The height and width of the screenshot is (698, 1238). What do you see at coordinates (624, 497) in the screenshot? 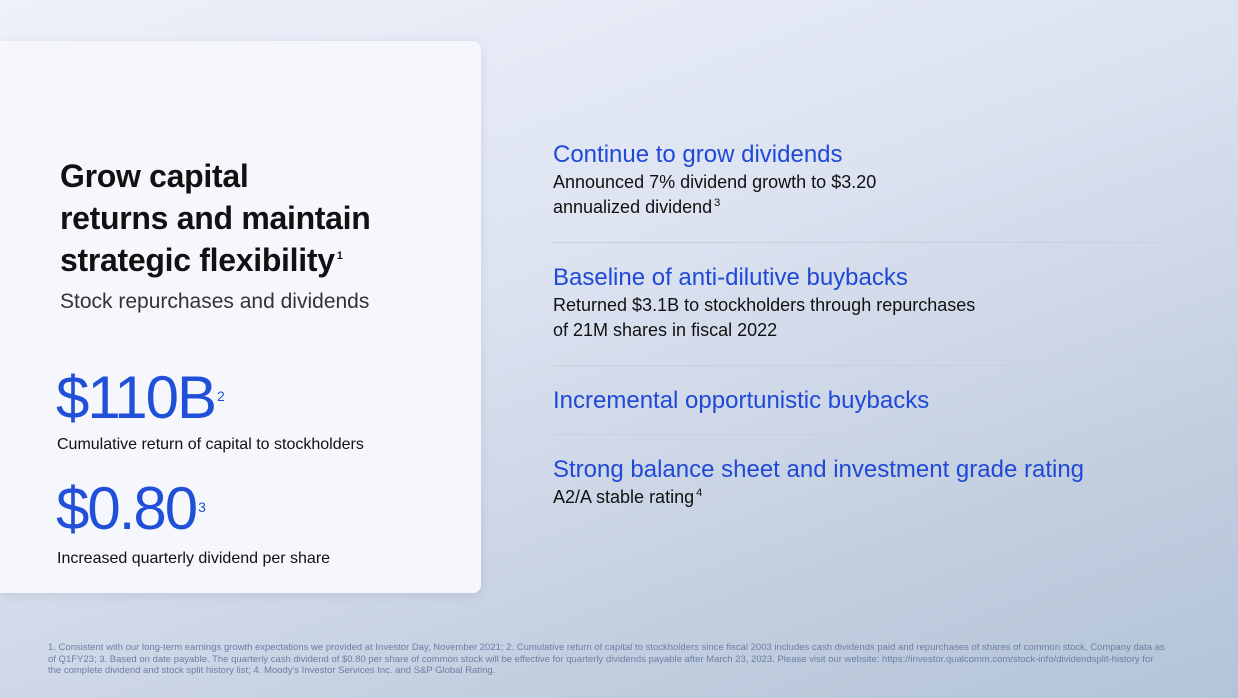
I see `body-line: A2/A stable rating` at bounding box center [624, 497].